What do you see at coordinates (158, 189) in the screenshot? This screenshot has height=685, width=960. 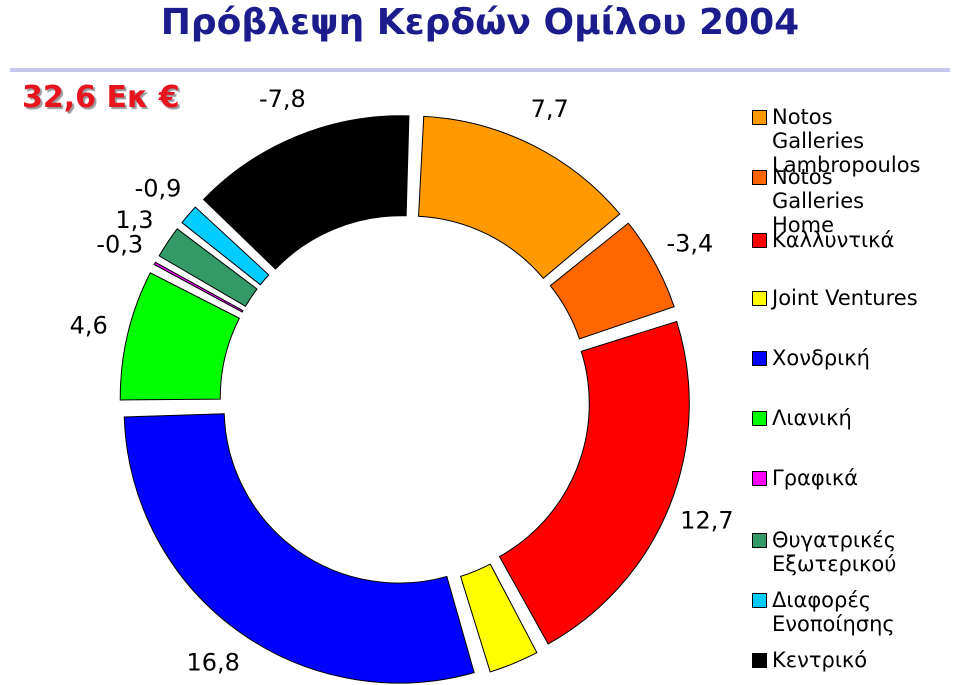 I see `data-label: -0,9` at bounding box center [158, 189].